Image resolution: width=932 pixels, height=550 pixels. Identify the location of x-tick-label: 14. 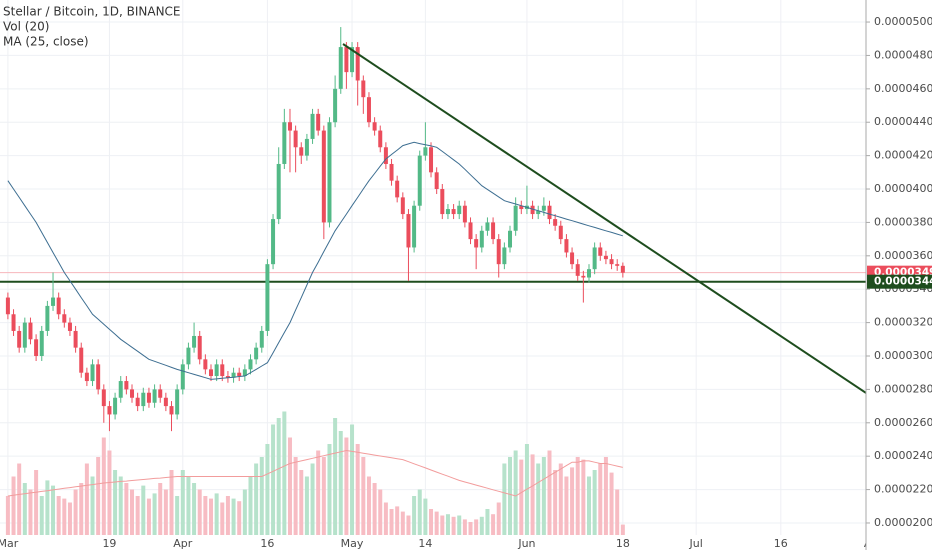
(425, 543).